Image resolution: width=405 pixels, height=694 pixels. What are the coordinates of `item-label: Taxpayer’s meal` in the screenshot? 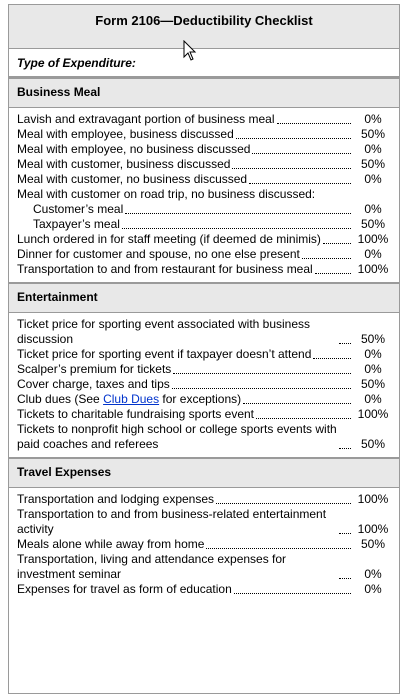 It's located at (76, 224).